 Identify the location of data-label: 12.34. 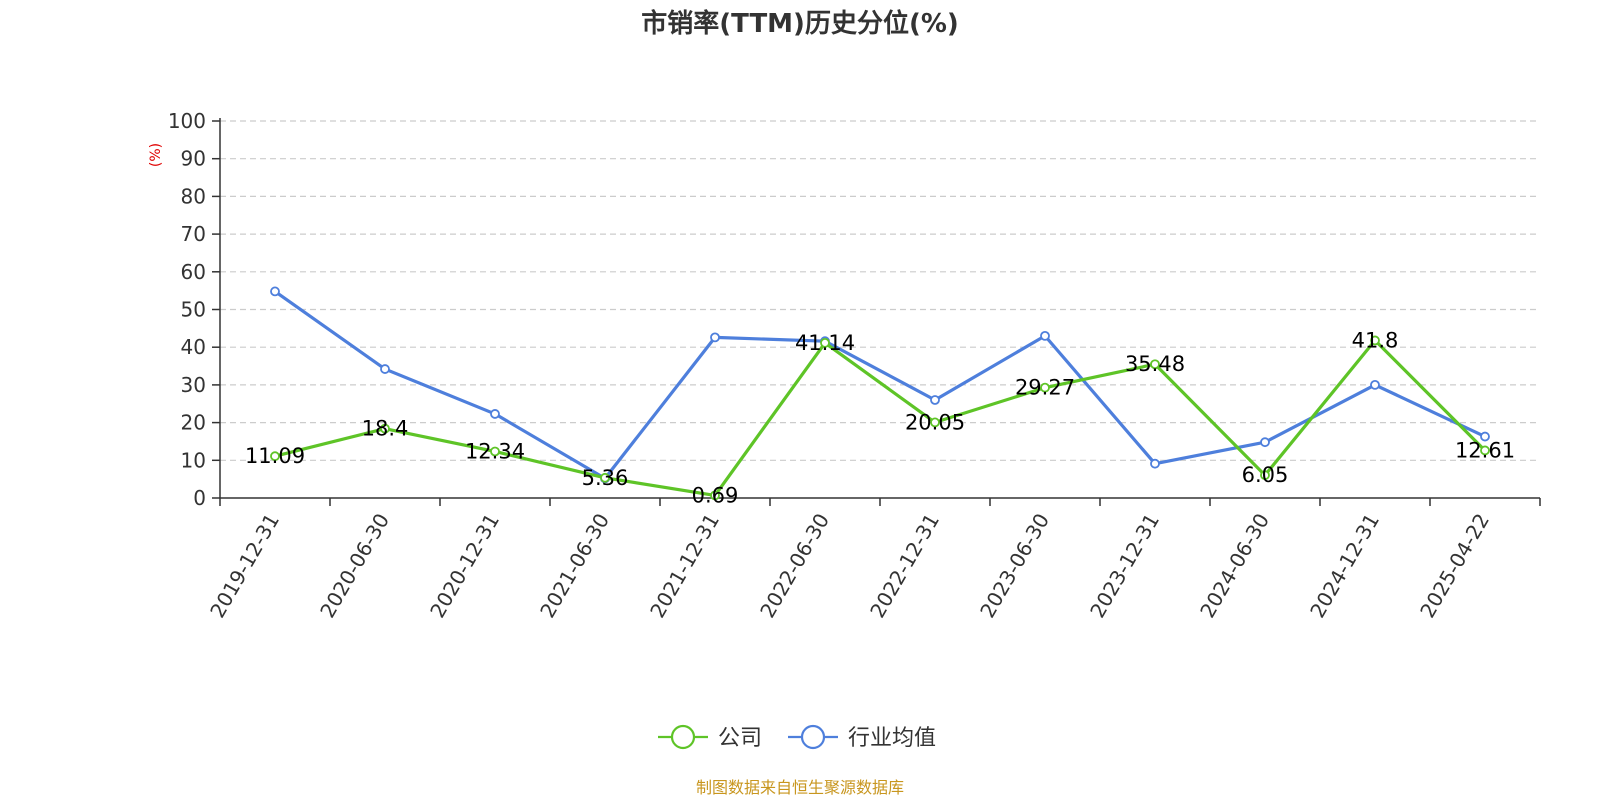
(495, 451).